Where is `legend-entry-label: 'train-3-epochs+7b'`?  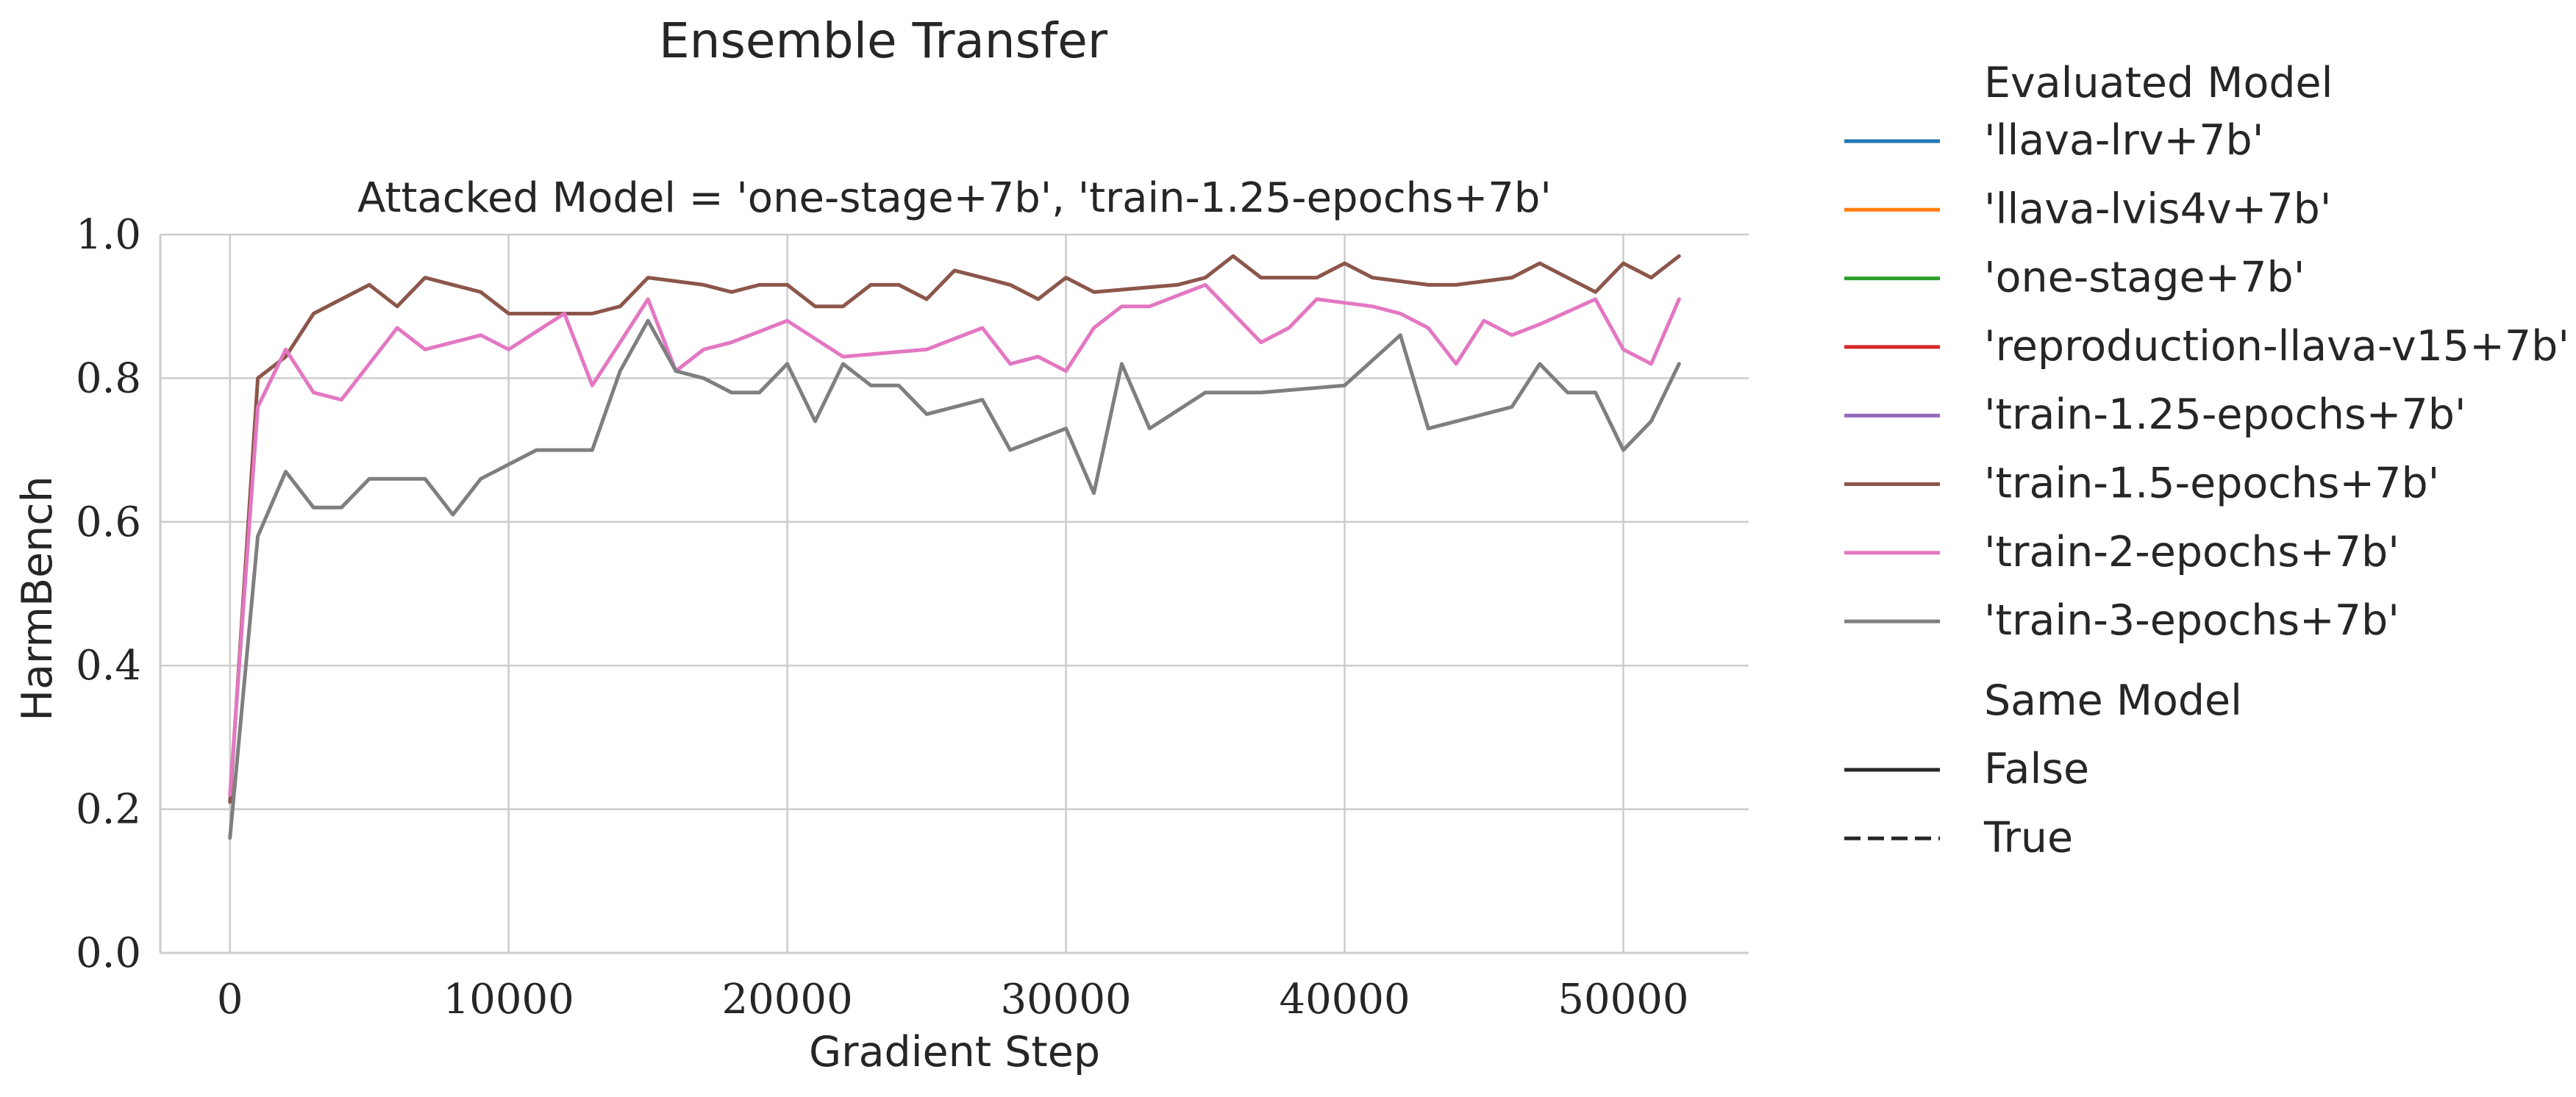
legend-entry-label: 'train-3-epochs+7b' is located at coordinates (2192, 620).